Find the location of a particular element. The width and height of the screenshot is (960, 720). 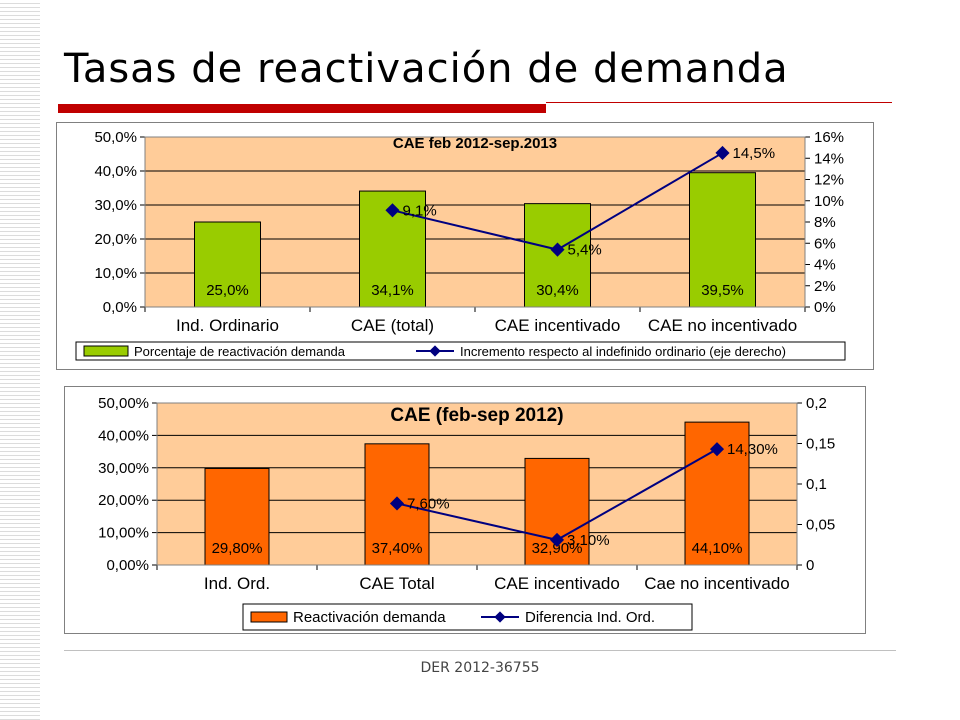

y2-axis-tick-label: 2% is located at coordinates (825, 286).